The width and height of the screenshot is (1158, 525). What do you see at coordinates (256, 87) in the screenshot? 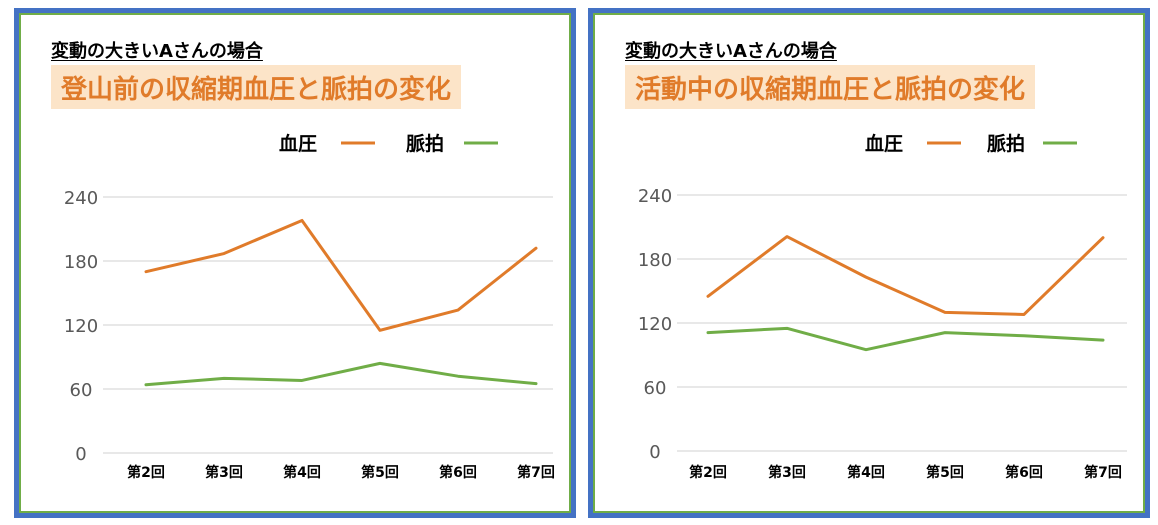
I see `chart-title: 登山前の収縮期血圧と脈拍の変化` at bounding box center [256, 87].